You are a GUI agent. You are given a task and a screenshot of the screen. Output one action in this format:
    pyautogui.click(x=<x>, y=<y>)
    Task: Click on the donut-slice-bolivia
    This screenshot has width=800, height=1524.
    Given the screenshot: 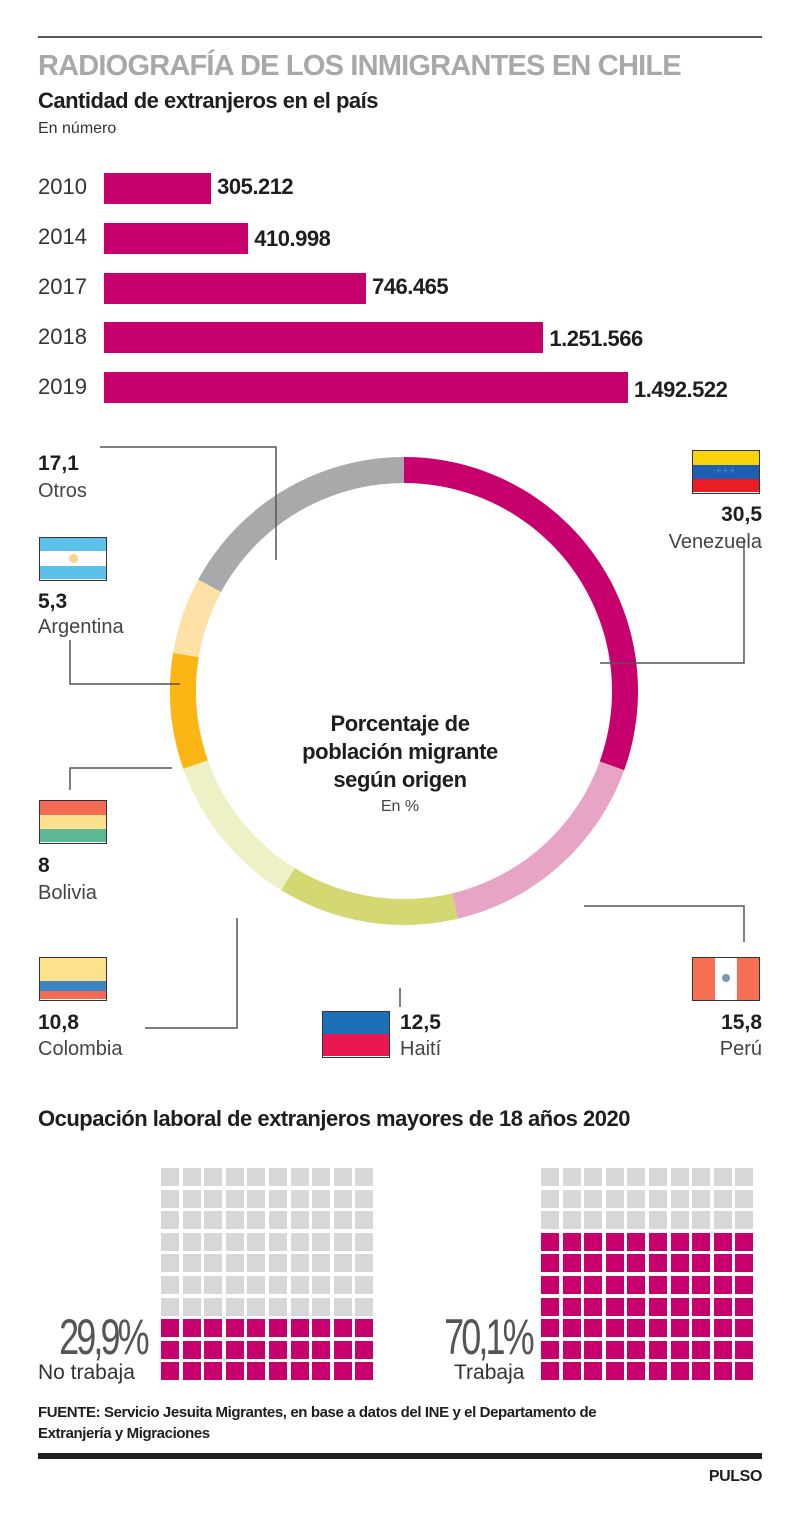 What is the action you would take?
    pyautogui.click(x=189, y=710)
    